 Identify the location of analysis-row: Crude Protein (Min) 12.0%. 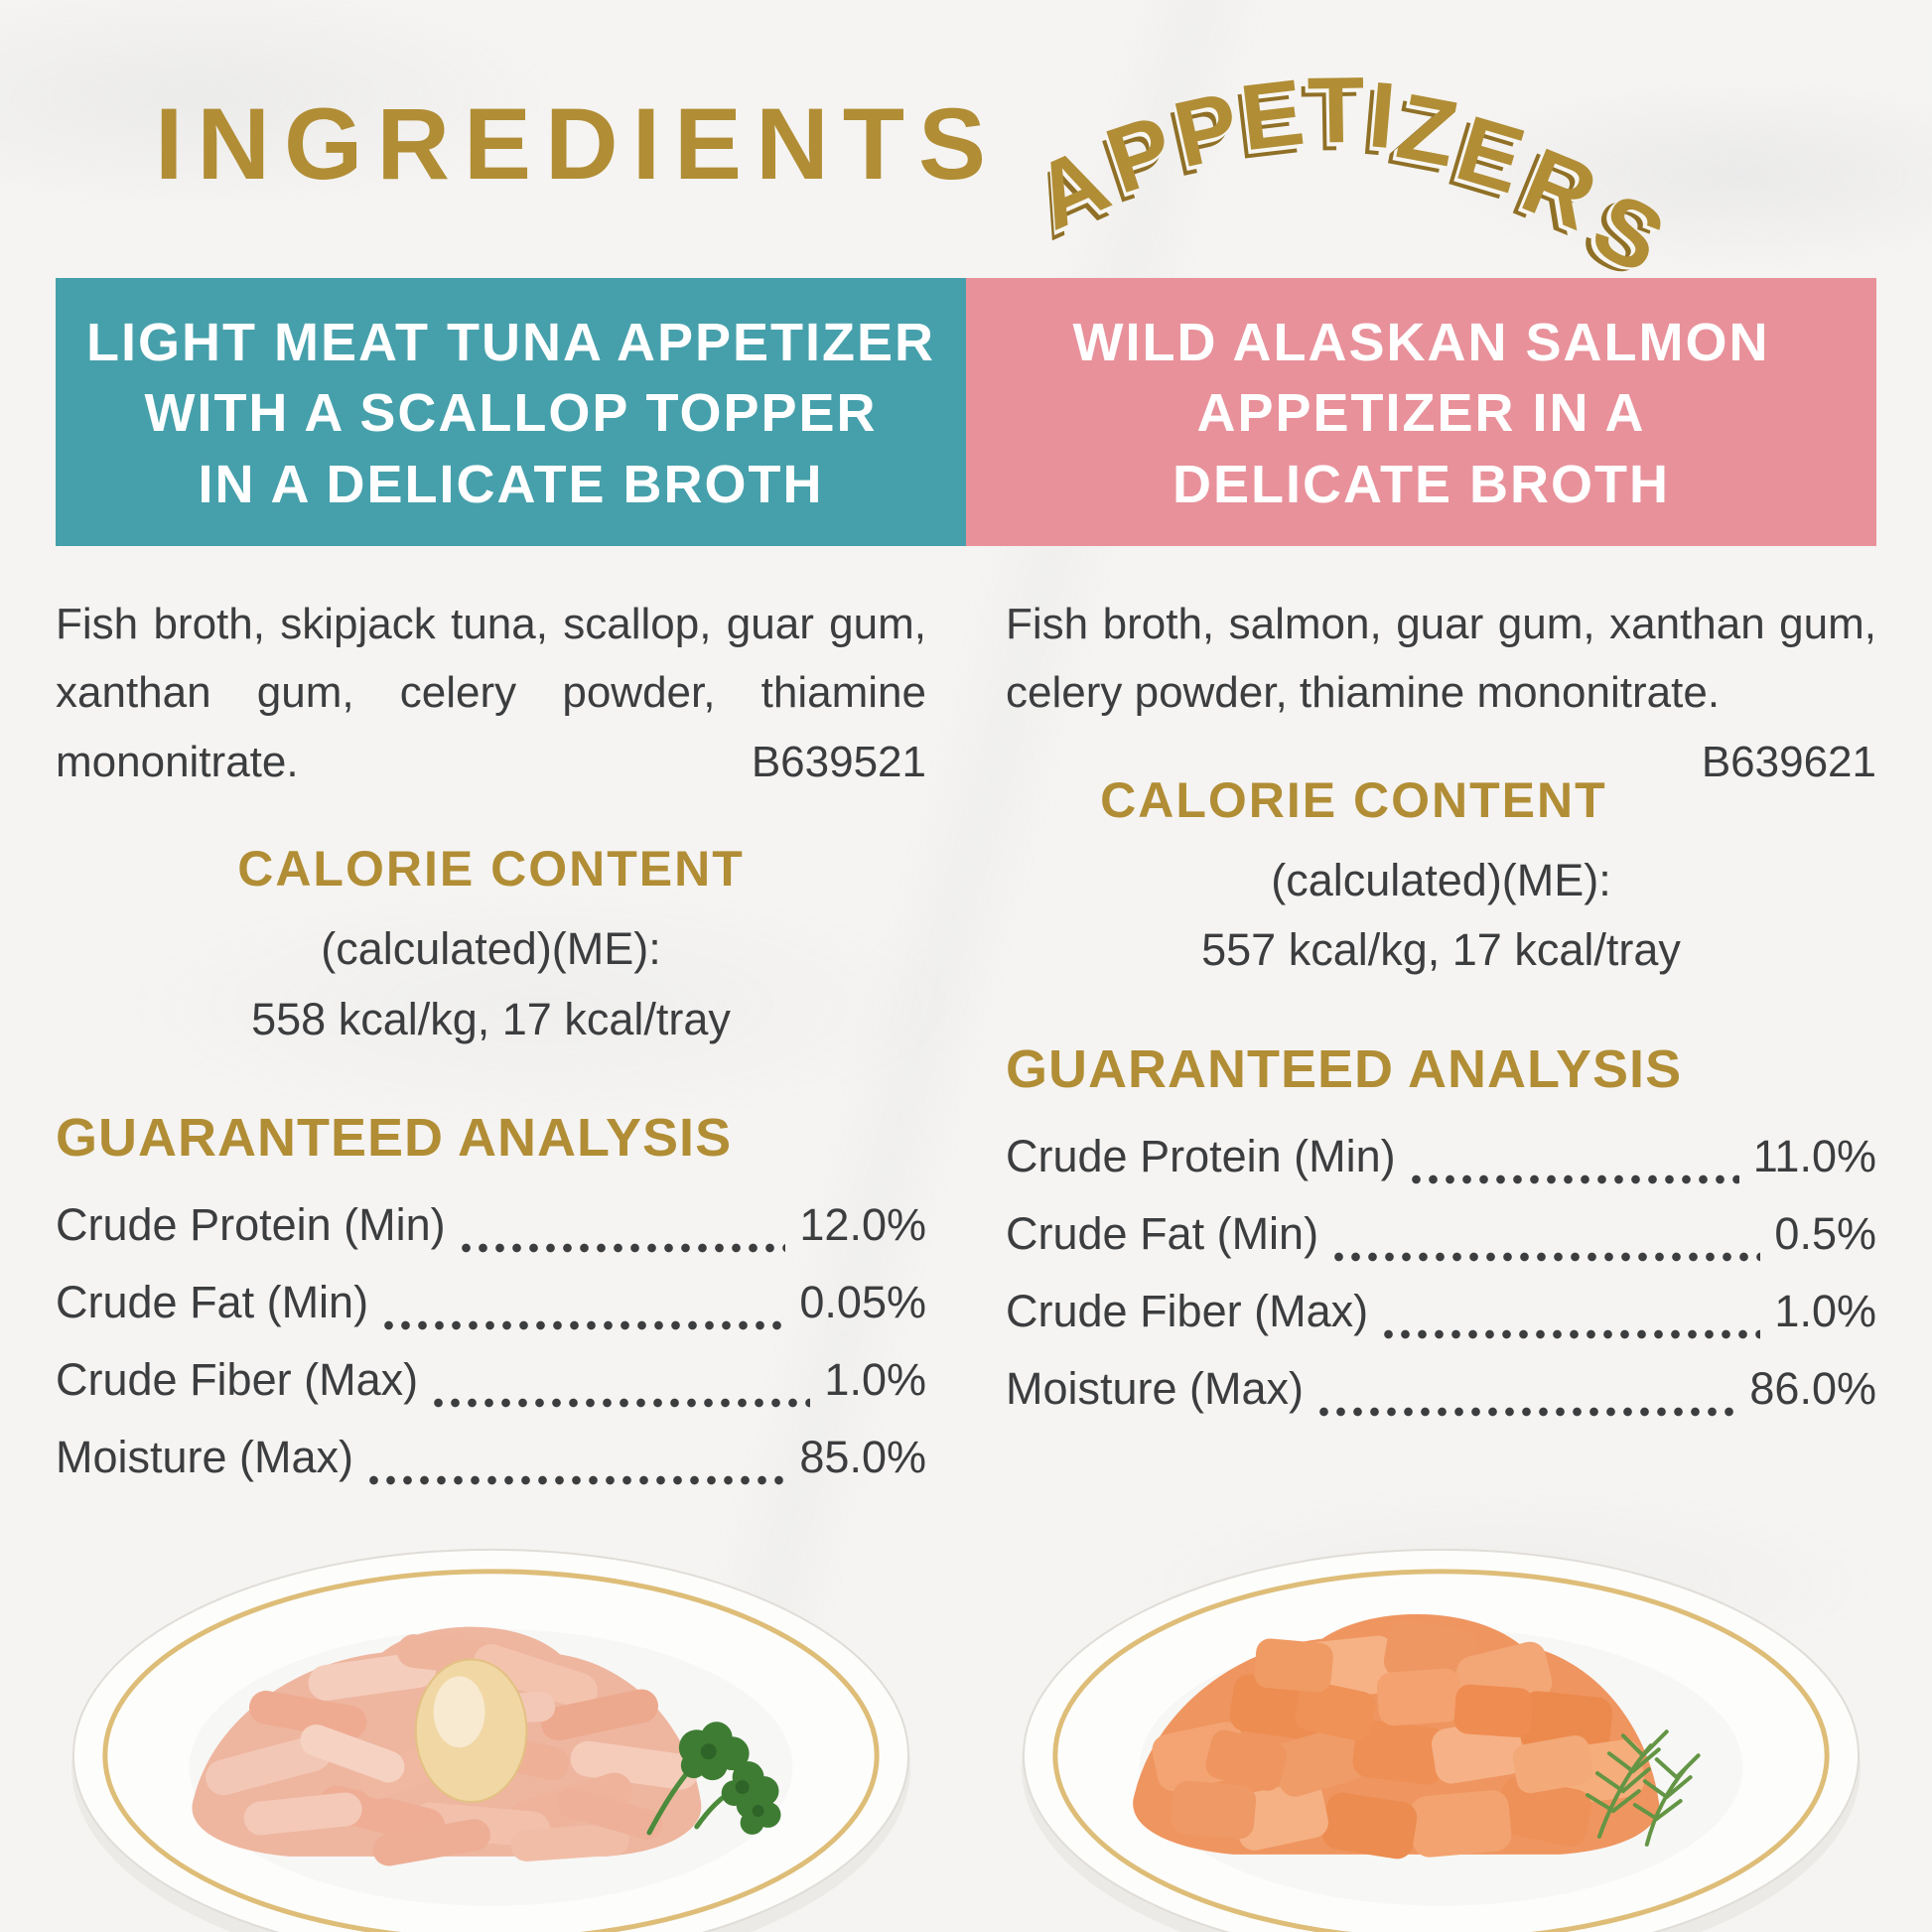
(491, 1225).